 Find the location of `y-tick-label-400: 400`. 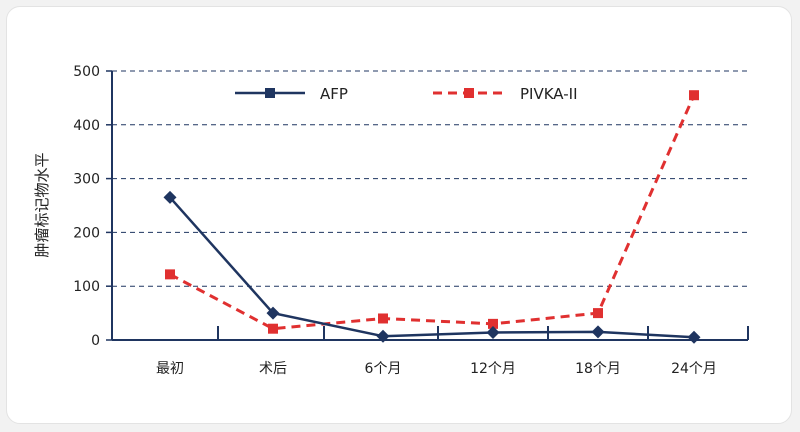

y-tick-label-400: 400 is located at coordinates (86, 126).